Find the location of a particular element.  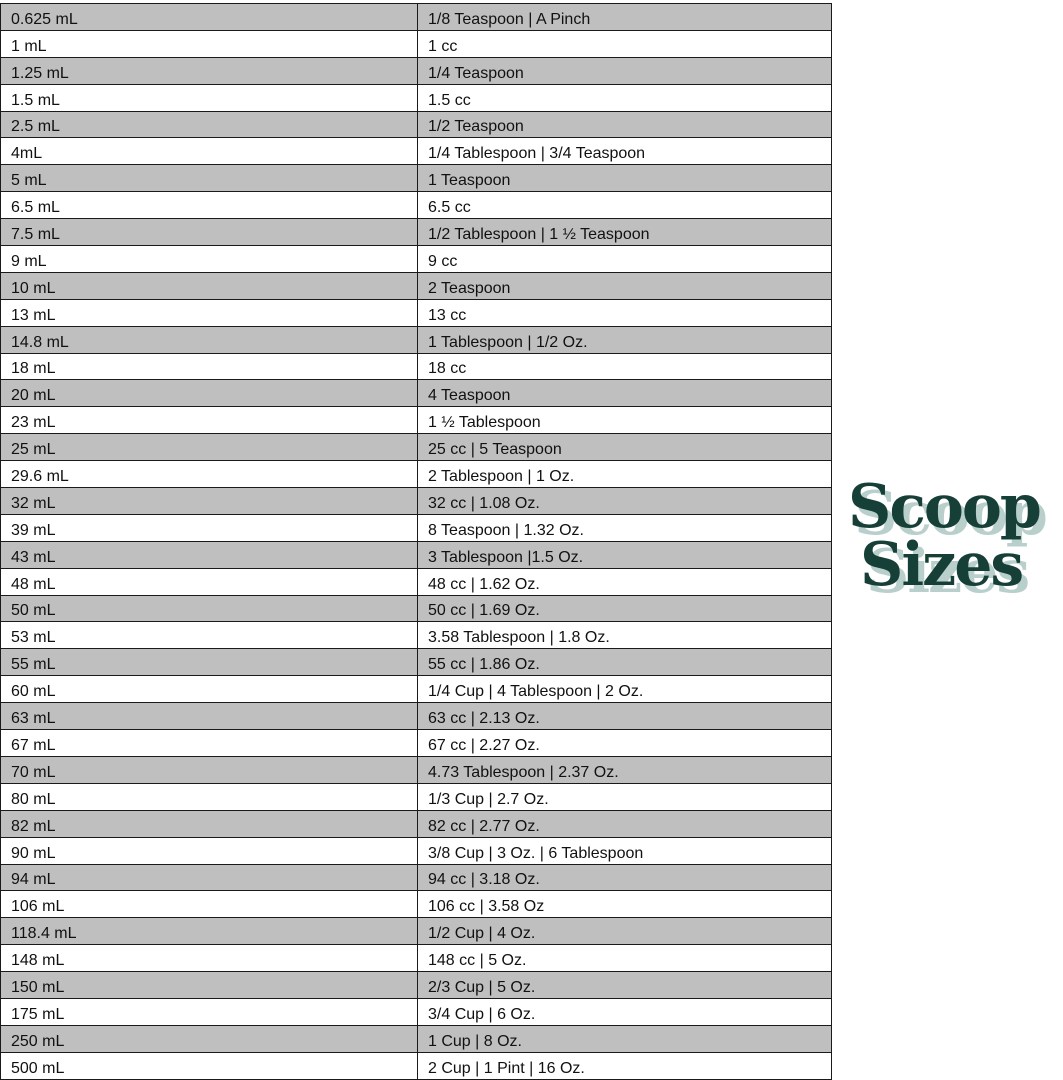

table-row: 106 mL 106 cc | 3.58 Oz is located at coordinates (416, 904).